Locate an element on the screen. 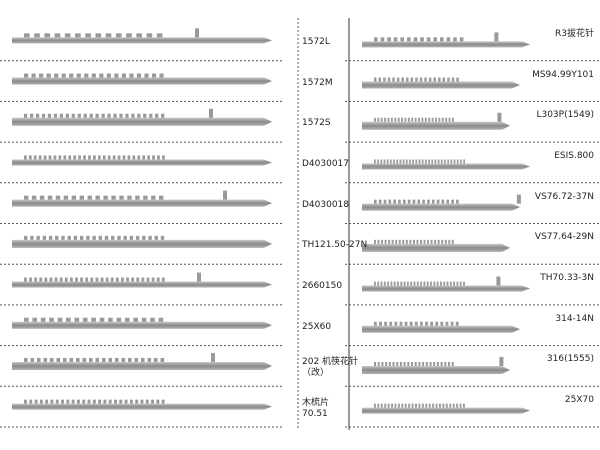  label-line: 70.51 is located at coordinates (315, 413).